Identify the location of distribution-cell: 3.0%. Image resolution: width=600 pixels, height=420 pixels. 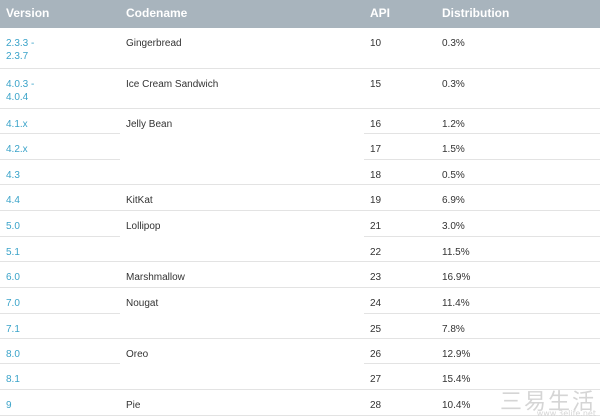
(453, 226).